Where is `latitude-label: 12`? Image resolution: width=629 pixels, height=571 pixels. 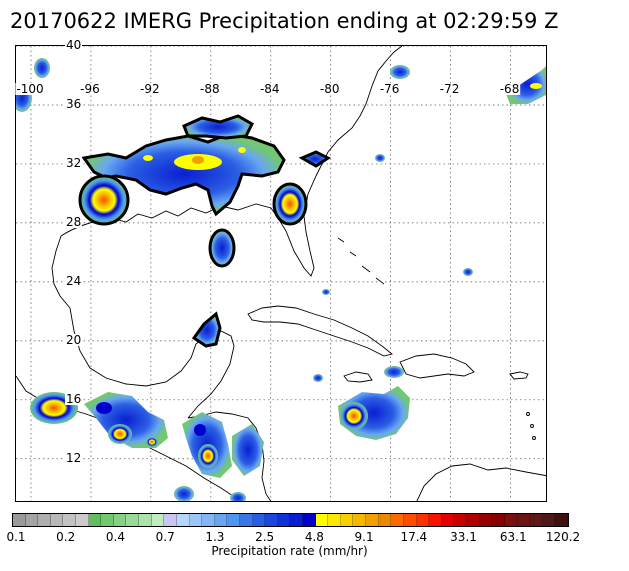 latitude-label: 12 is located at coordinates (74, 457).